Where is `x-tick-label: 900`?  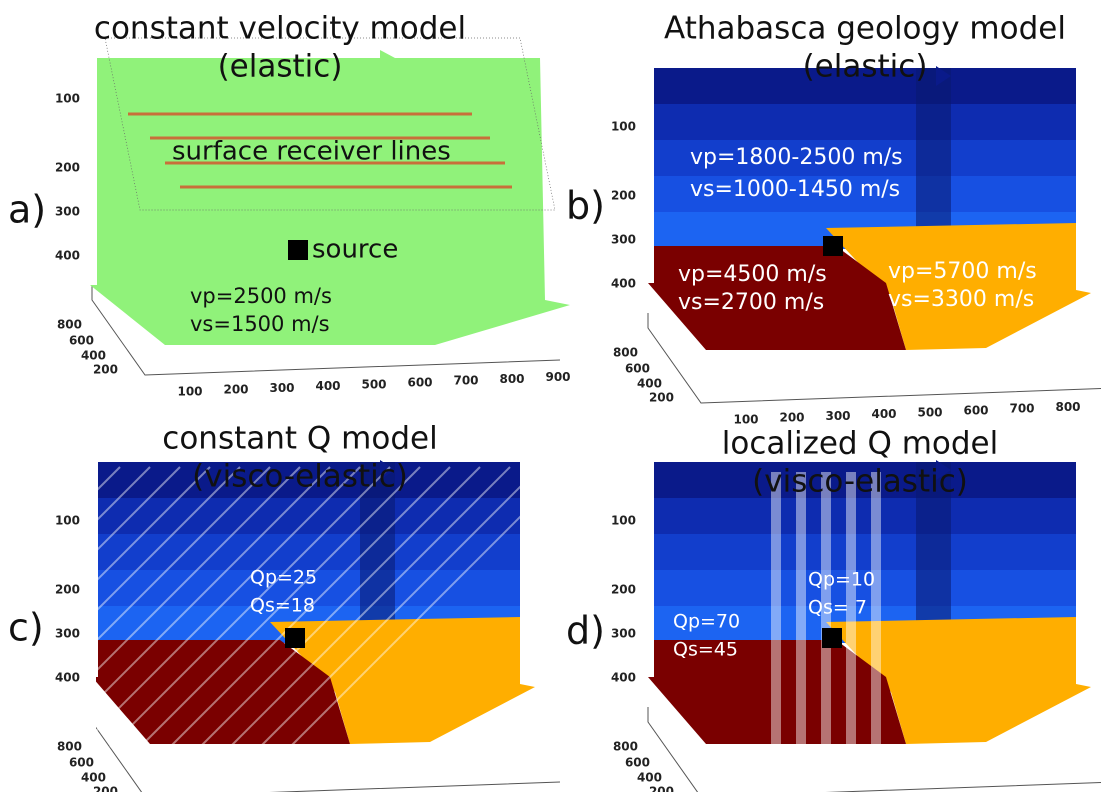
x-tick-label: 900 is located at coordinates (557, 377).